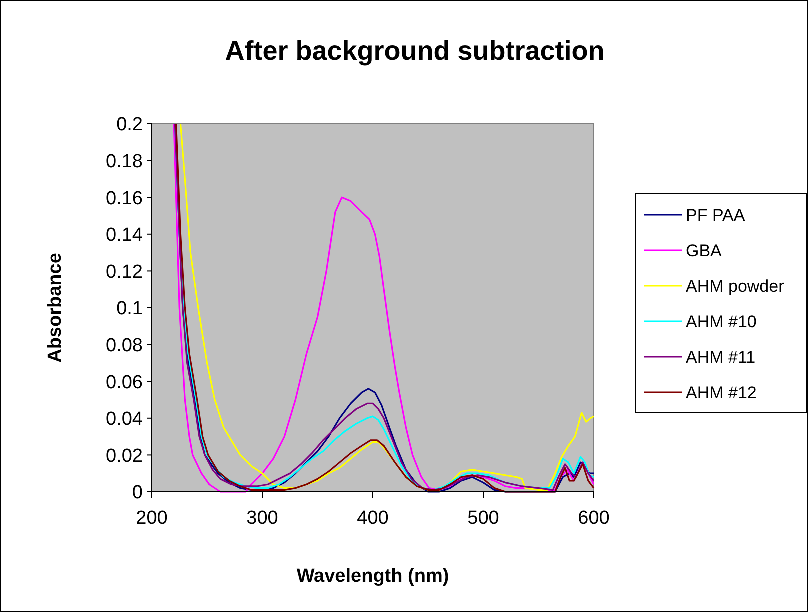  Describe the element at coordinates (129, 125) in the screenshot. I see `y-tick-label: 0.2` at that location.